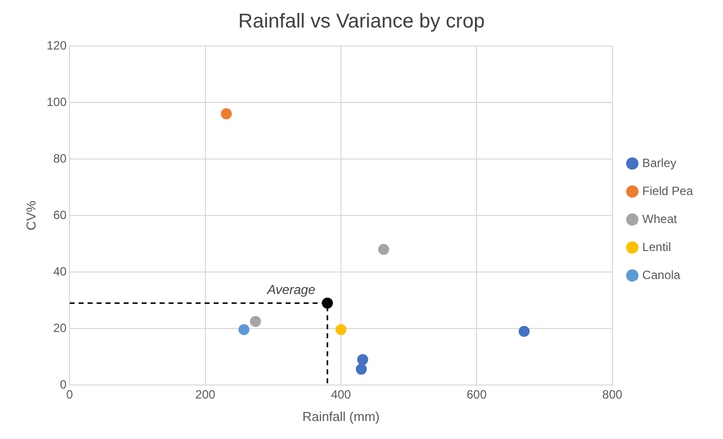 This screenshot has height=439, width=723. I want to click on legend-label: Canola, so click(661, 275).